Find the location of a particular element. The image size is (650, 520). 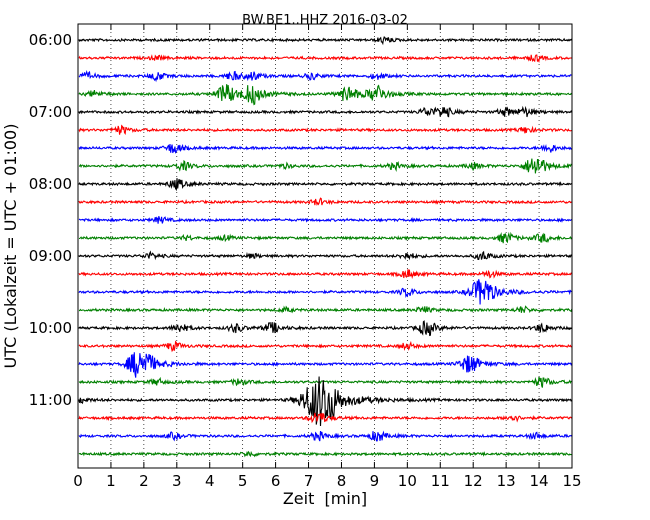

x-tick-label: 3 is located at coordinates (177, 481).